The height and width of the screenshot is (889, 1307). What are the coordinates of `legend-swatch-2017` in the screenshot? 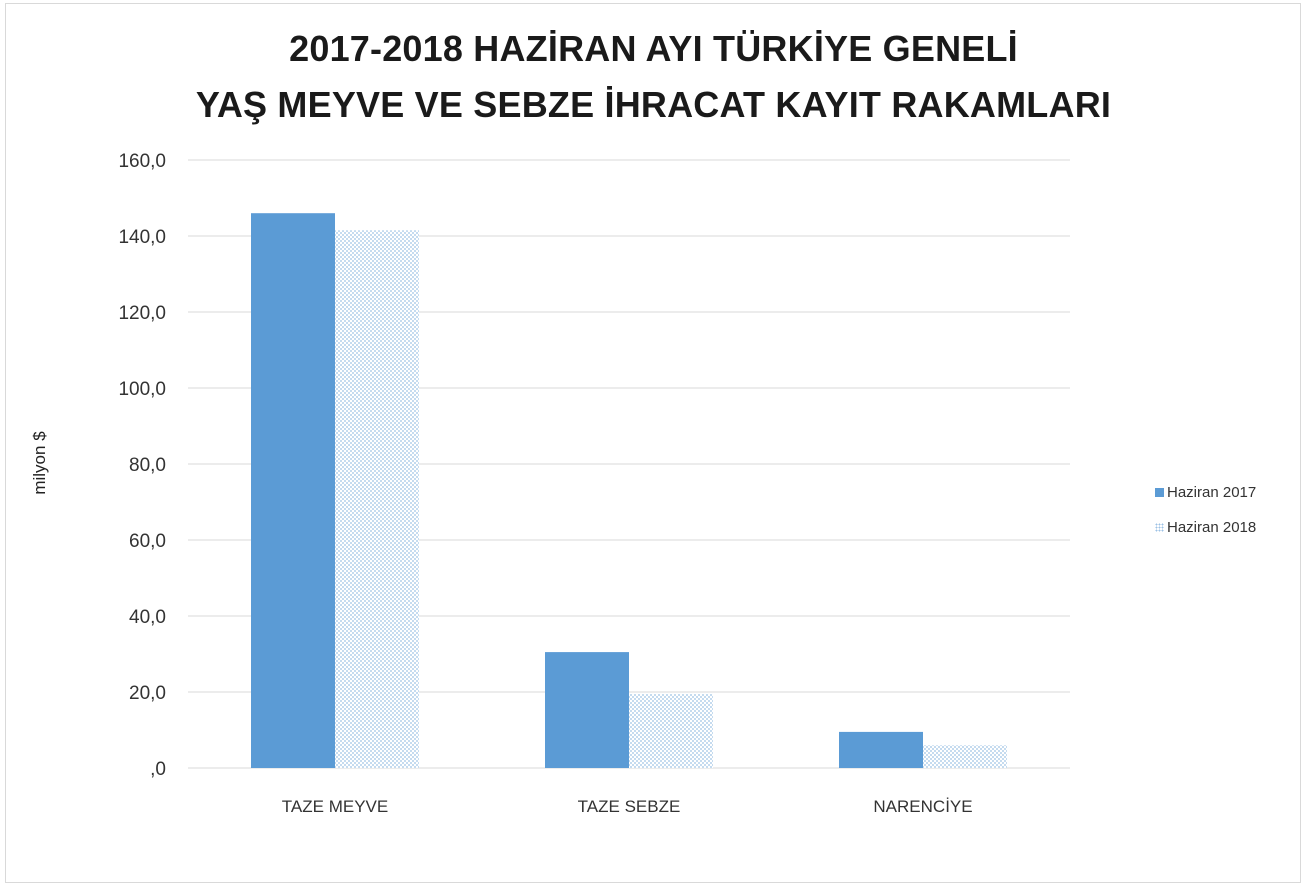 It's located at (1159, 492).